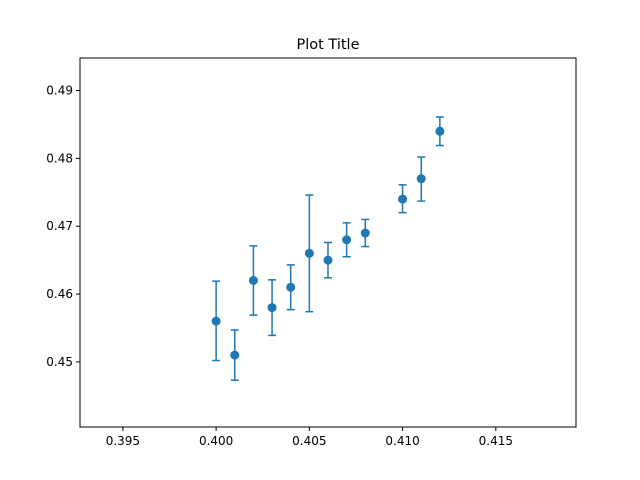 The width and height of the screenshot is (640, 480). I want to click on x-tick-label: 0.400, so click(216, 441).